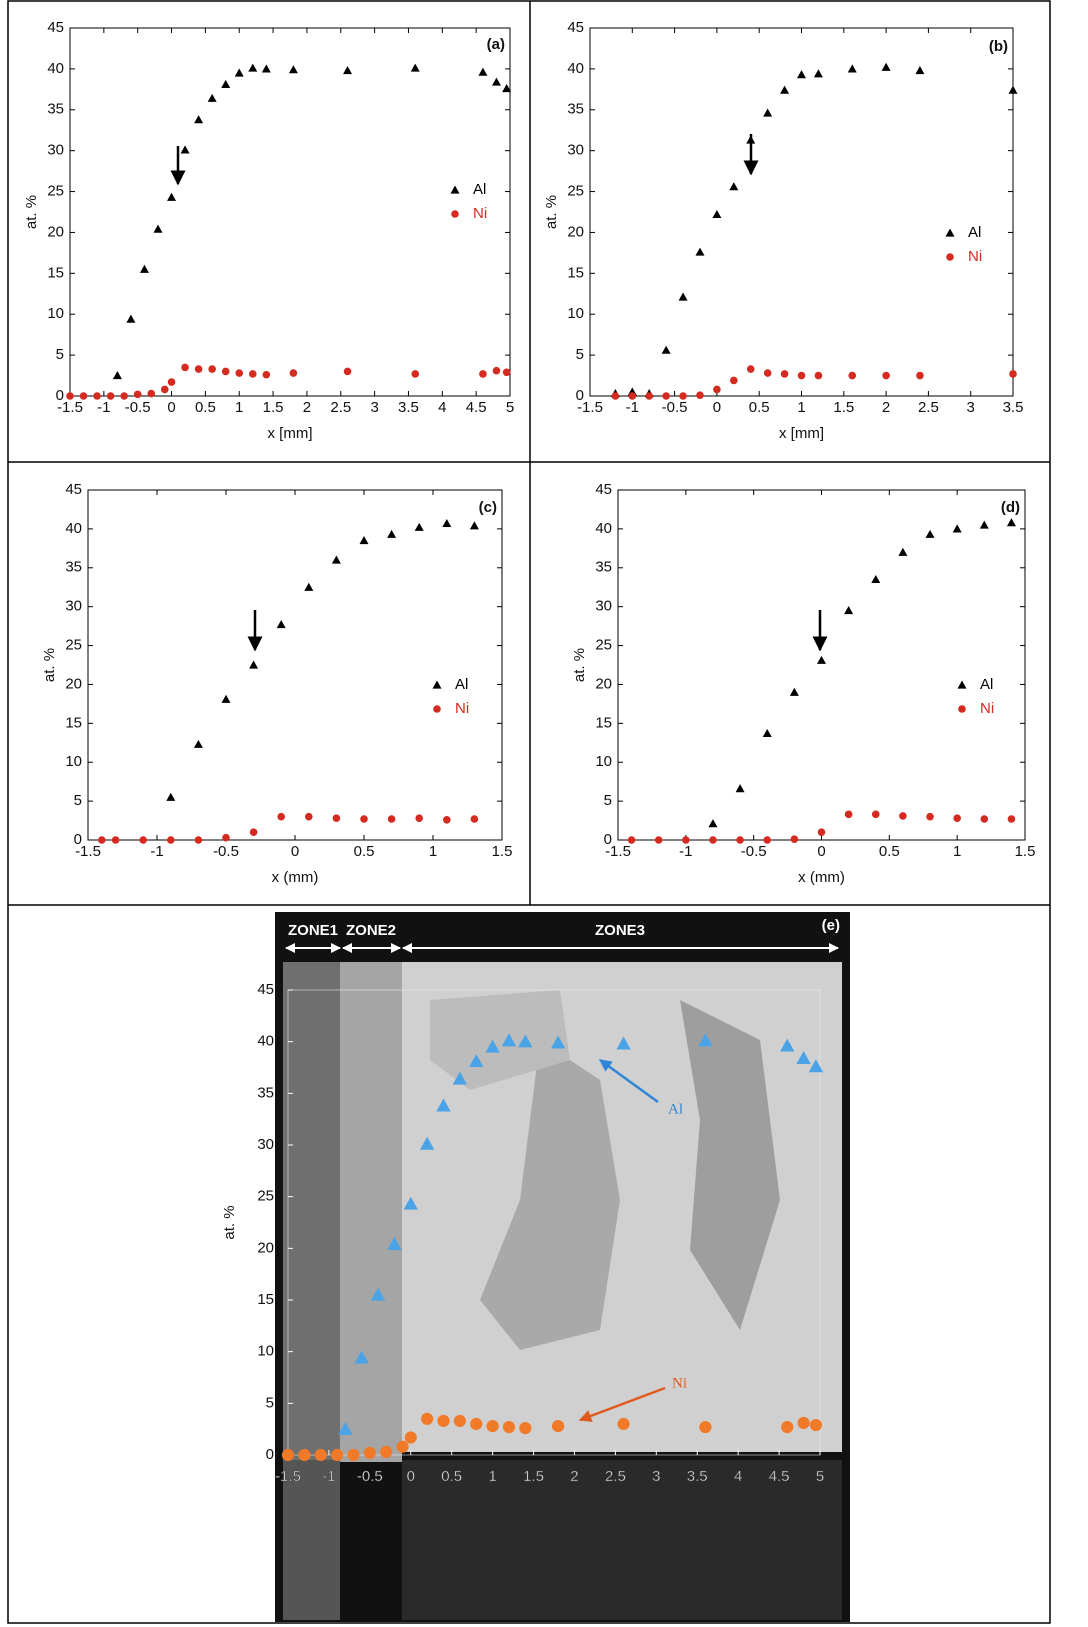 This screenshot has width=1088, height=1627. What do you see at coordinates (575, 313) in the screenshot?
I see `y-tick-label: 10` at bounding box center [575, 313].